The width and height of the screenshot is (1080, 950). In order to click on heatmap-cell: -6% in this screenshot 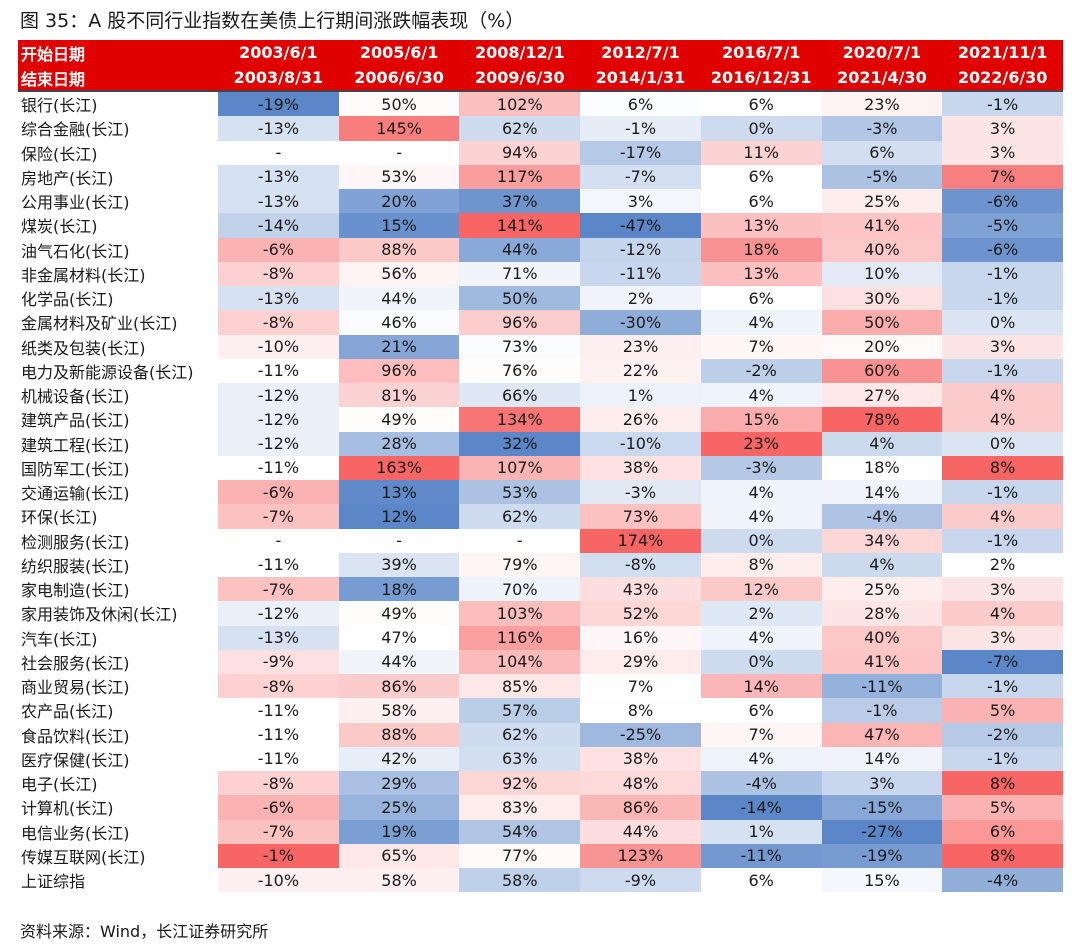, I will do `click(1002, 249)`.